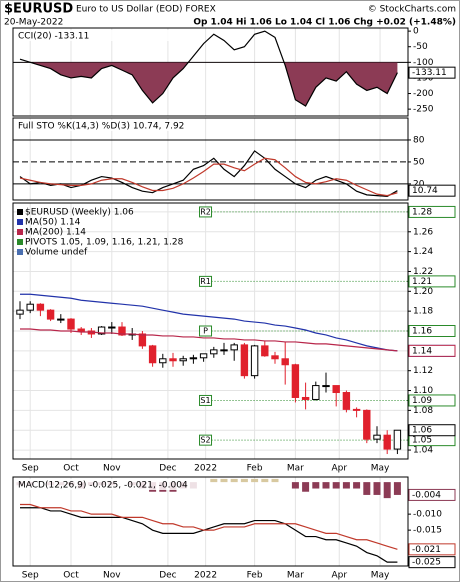  Describe the element at coordinates (427, 531) in the screenshot. I see `y-tick-label: -0.015` at that location.